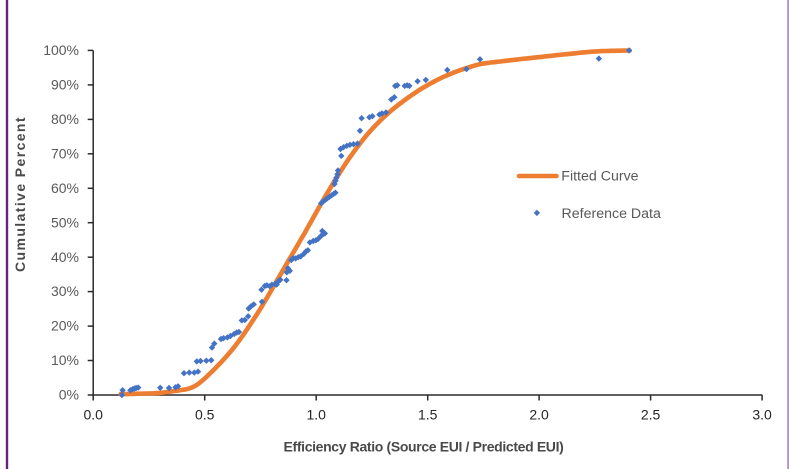 This screenshot has height=469, width=789. Describe the element at coordinates (611, 214) in the screenshot. I see `svg-text: Reference Data` at that location.